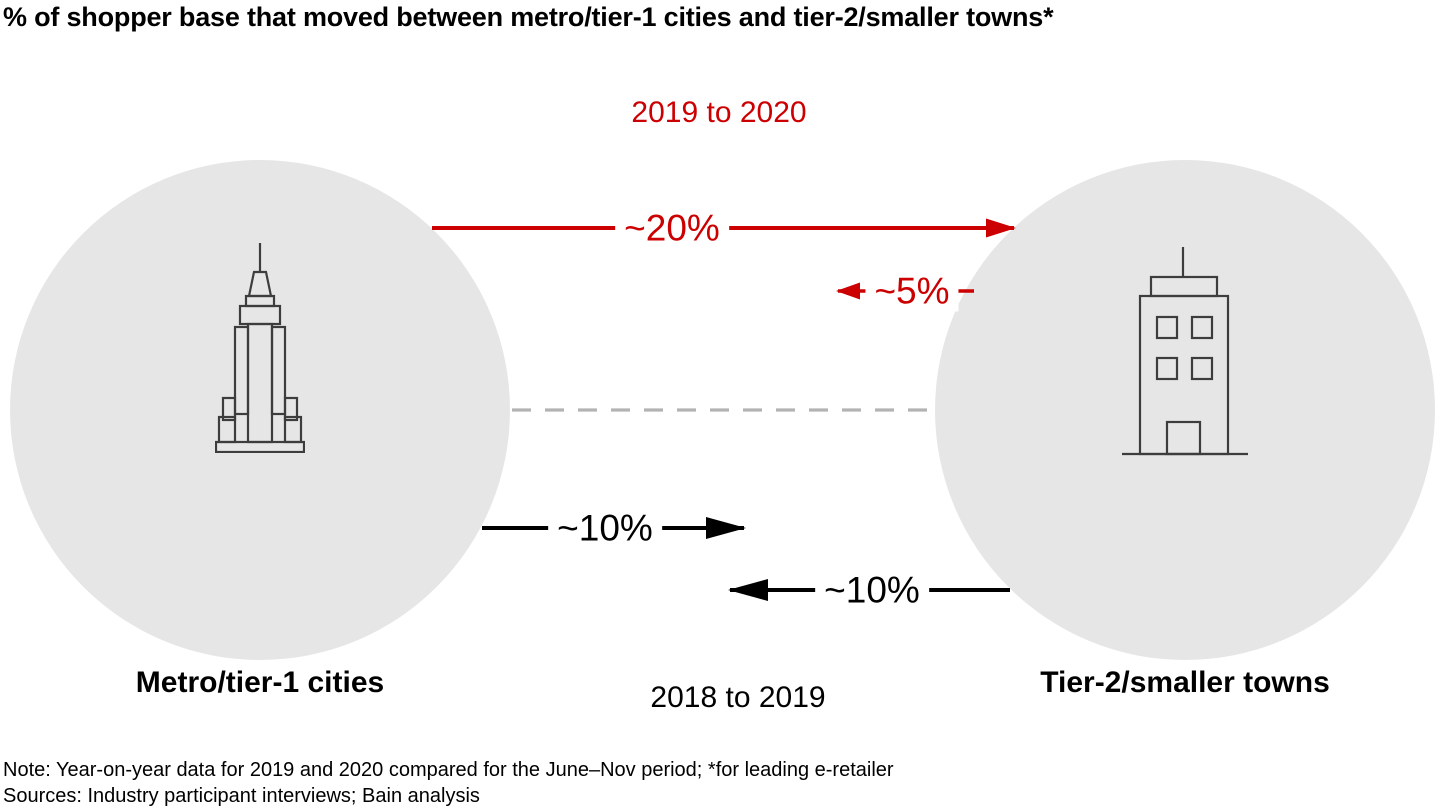 This screenshot has height=810, width=1440. I want to click on period-label-2019-2020: 2019 to 2020, so click(719, 112).